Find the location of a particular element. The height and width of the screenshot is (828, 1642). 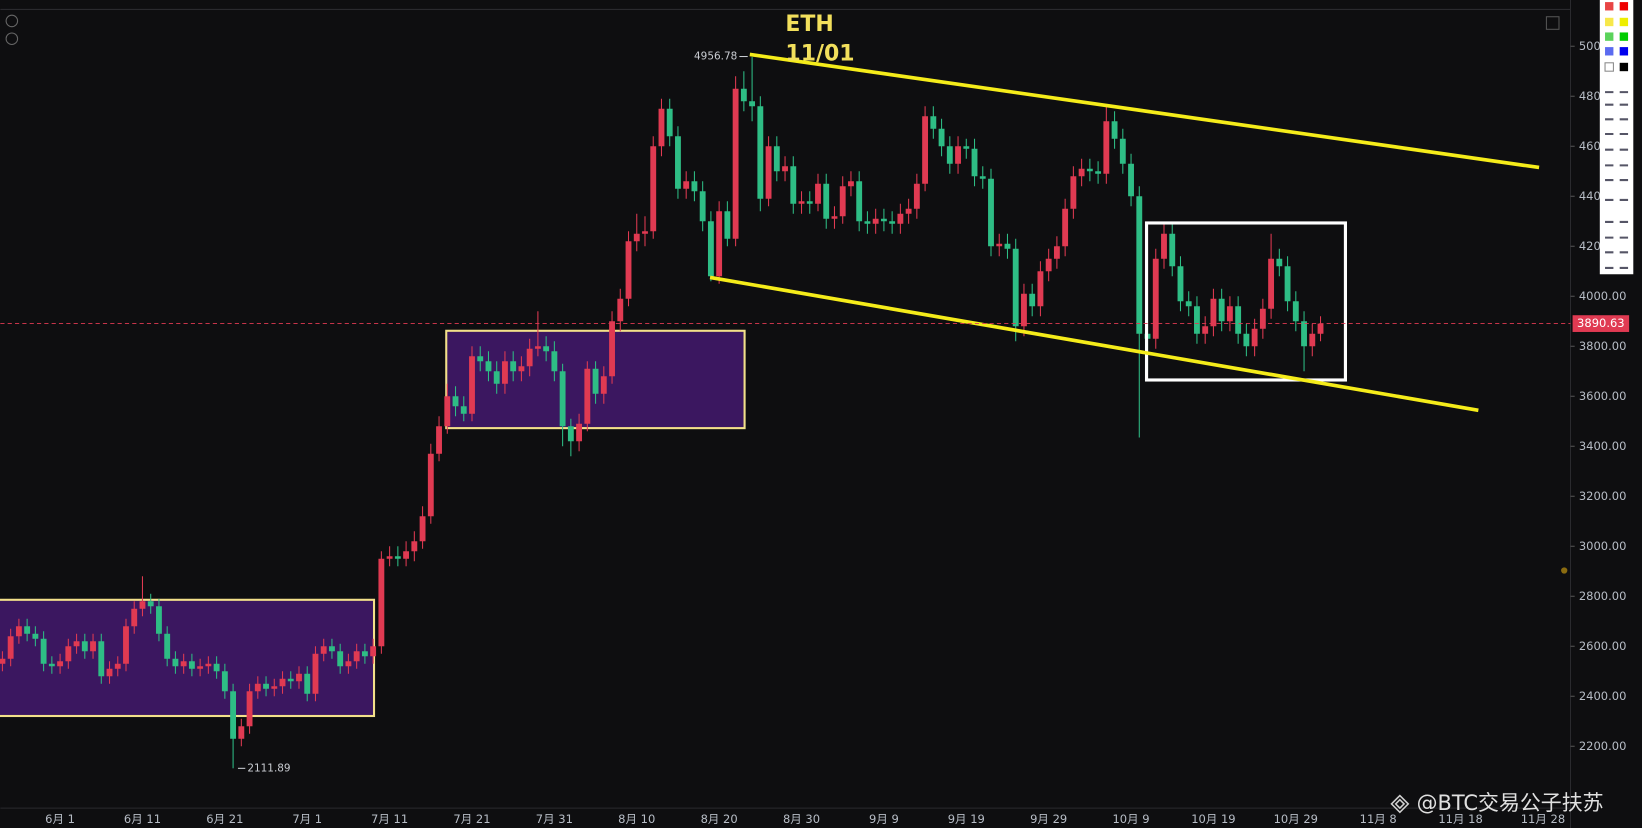

x-tick-label: 10月 29 is located at coordinates (1296, 819).